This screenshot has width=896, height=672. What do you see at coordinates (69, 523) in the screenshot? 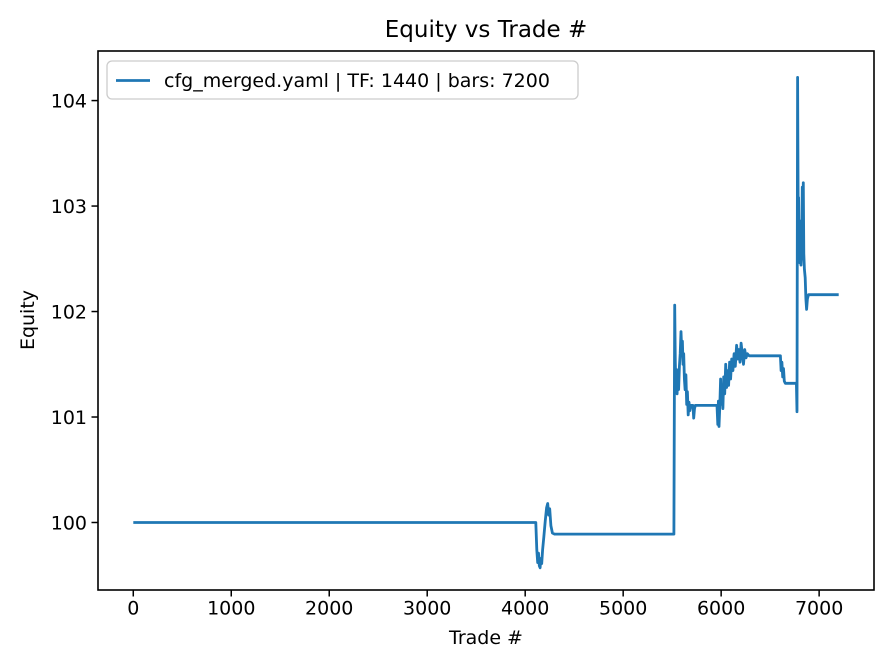
I see `y-tick-label: 100` at bounding box center [69, 523].